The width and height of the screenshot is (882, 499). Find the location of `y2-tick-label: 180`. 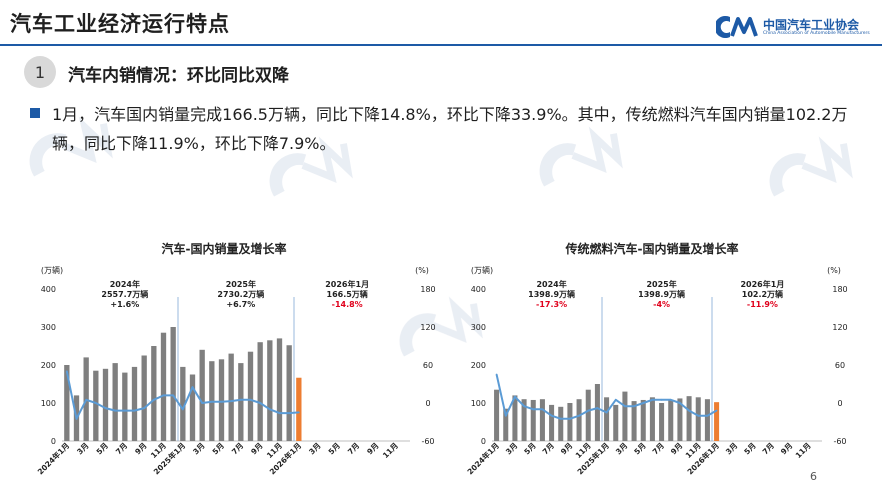

y2-tick-label: 180 is located at coordinates (427, 289).